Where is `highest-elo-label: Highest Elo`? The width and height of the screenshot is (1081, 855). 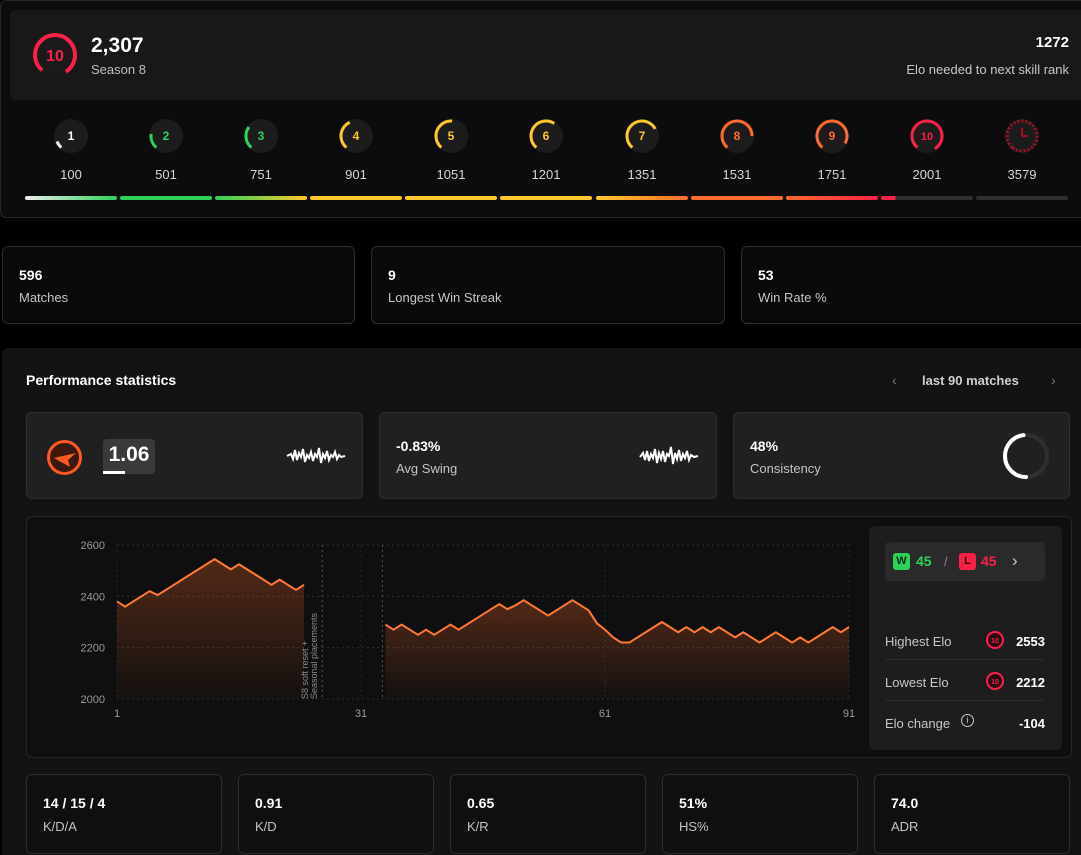 highest-elo-label: Highest Elo is located at coordinates (918, 641).